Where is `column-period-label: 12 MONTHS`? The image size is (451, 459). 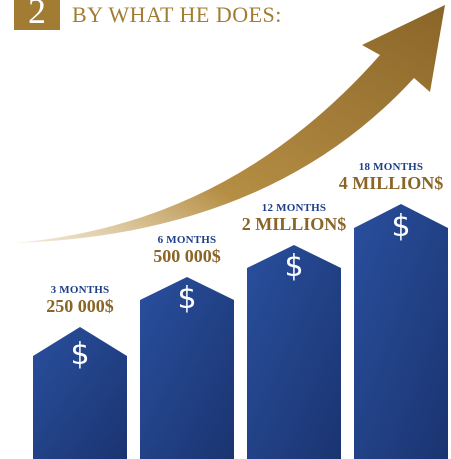 column-period-label: 12 MONTHS is located at coordinates (294, 208).